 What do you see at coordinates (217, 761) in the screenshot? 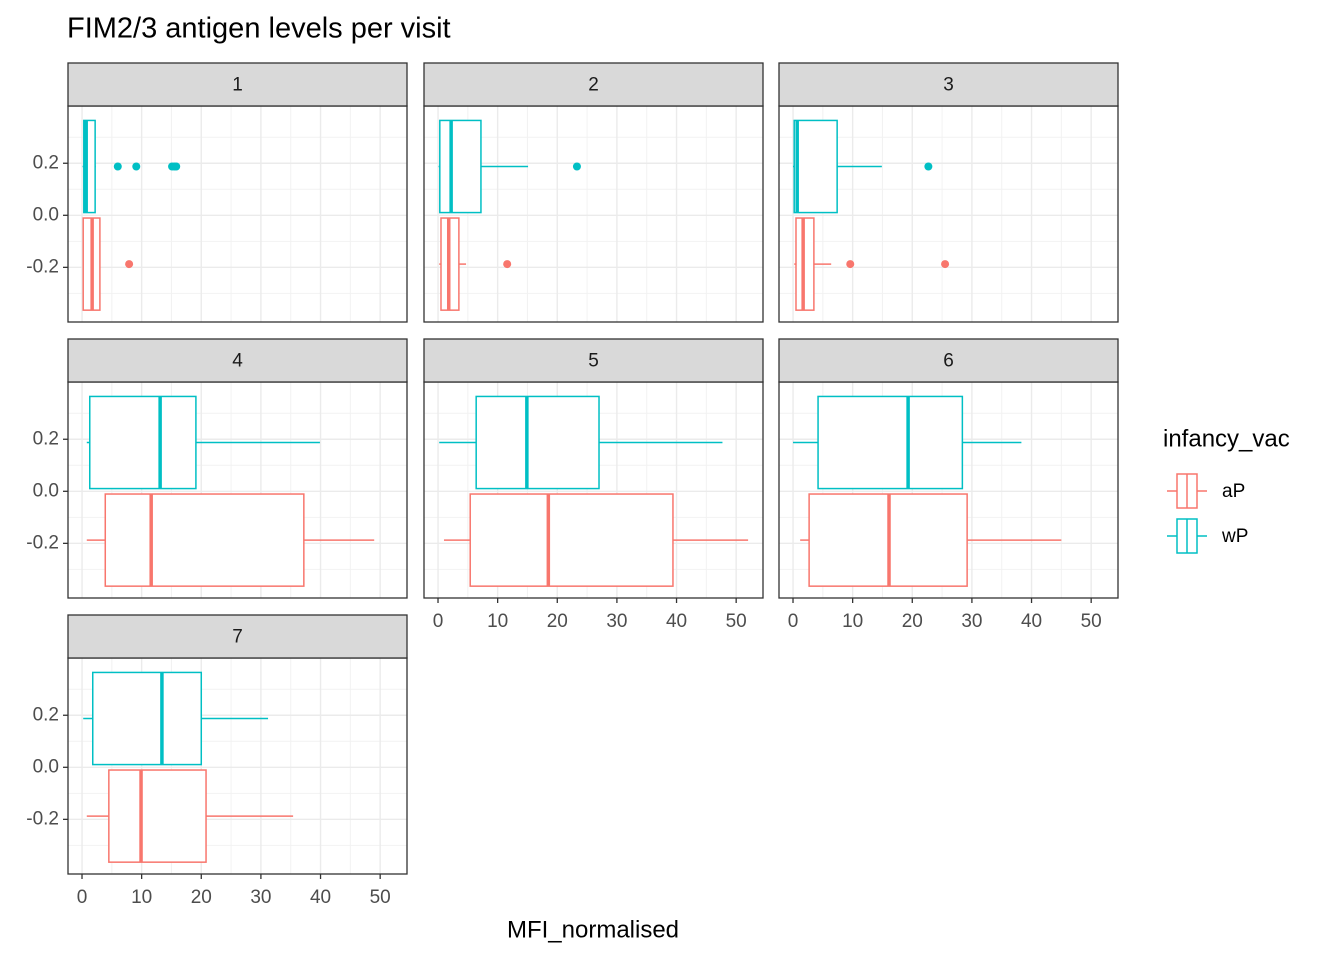
I see `facet-panel: 7 -0.2 0.0 0.2 0 10 20 30 40 50` at bounding box center [217, 761].